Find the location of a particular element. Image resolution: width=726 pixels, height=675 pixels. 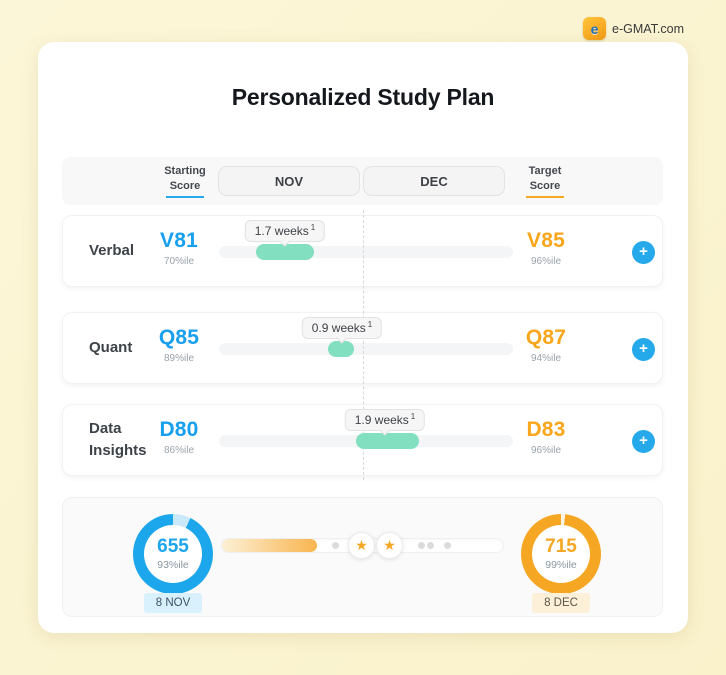

starting-score-line2: Score is located at coordinates (185, 188).